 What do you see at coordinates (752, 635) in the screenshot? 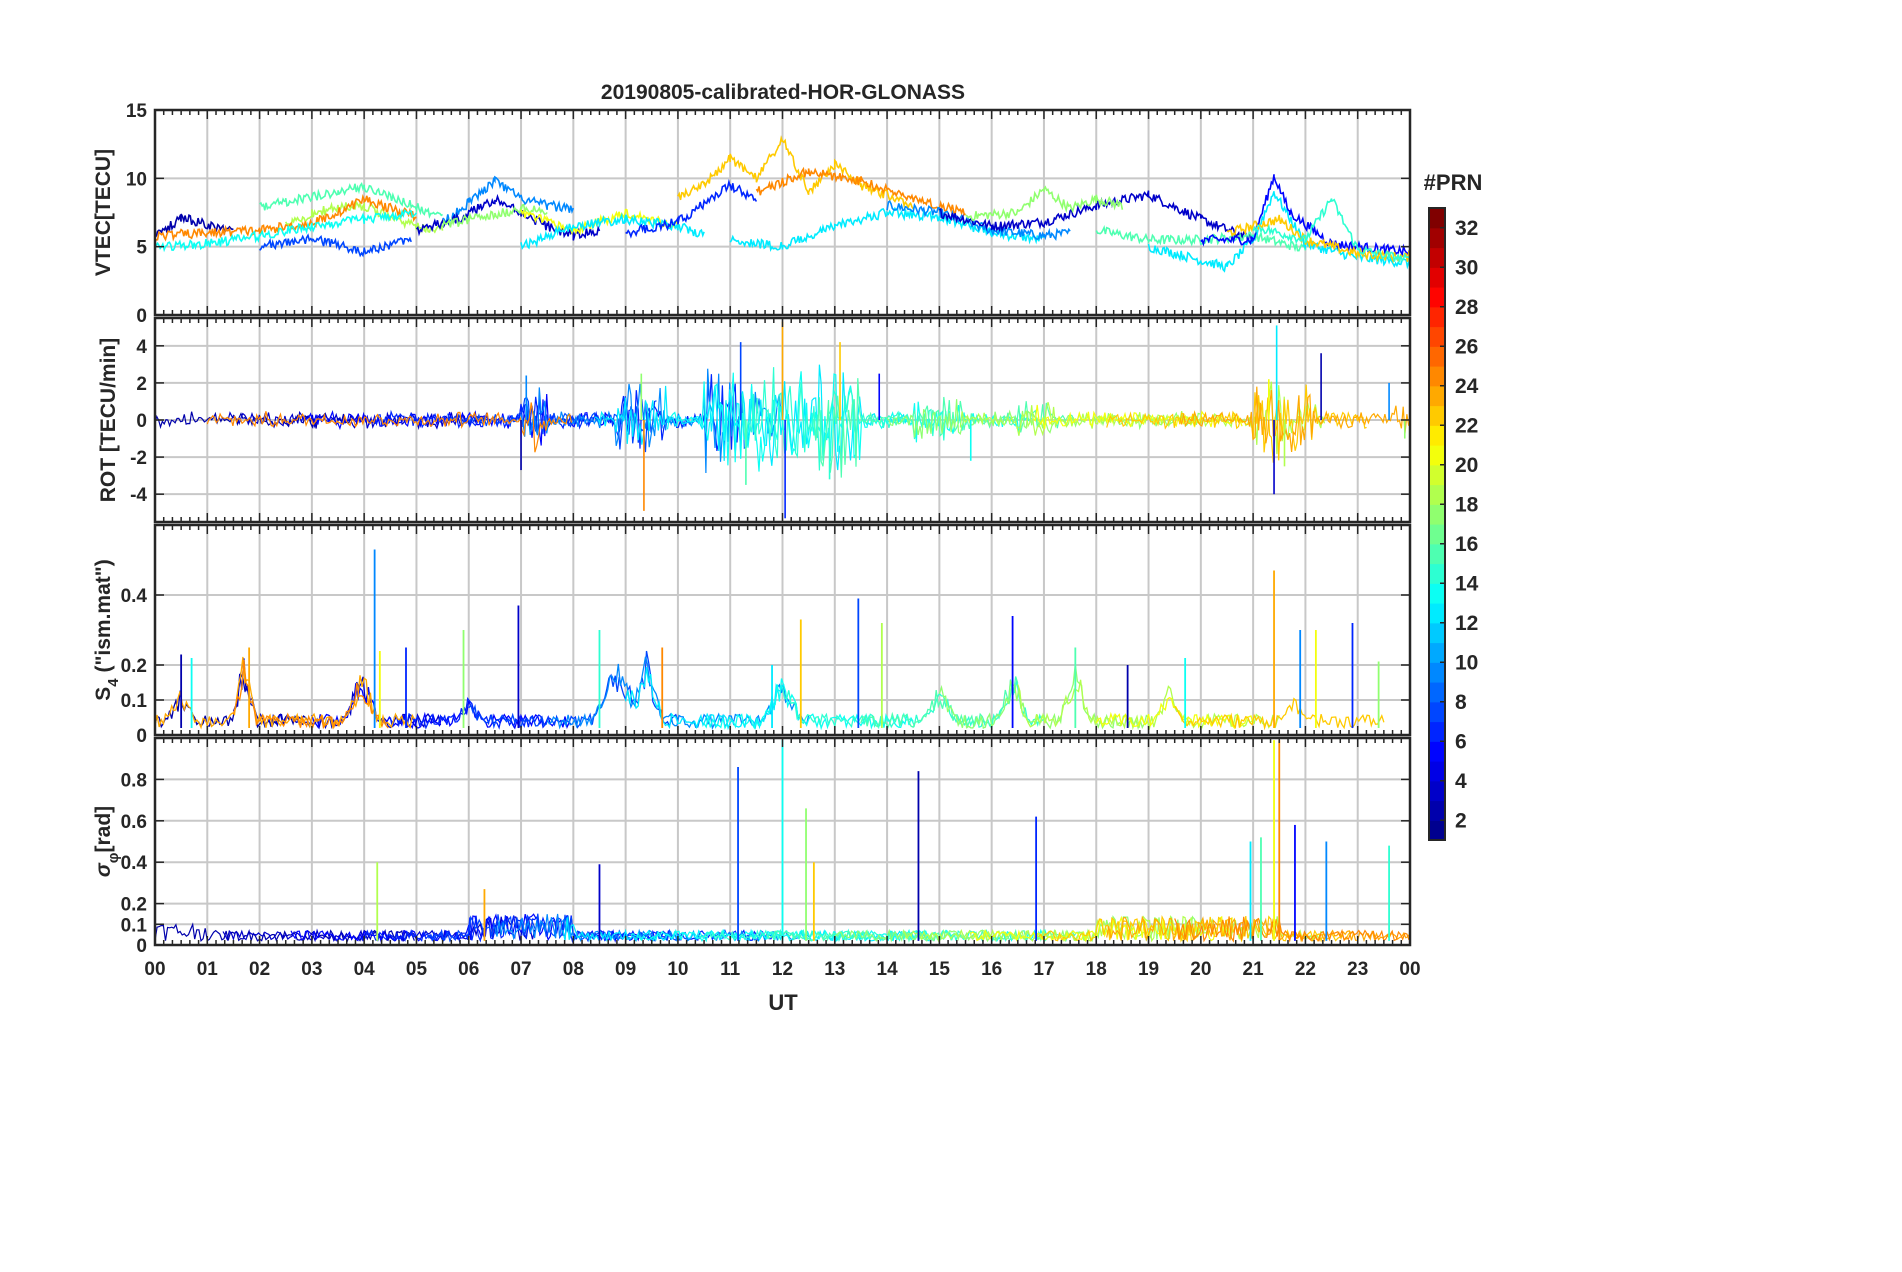
I see `panel-s4: 0 0.1 0.2 0.4S4 ("ism.mat")` at bounding box center [752, 635].